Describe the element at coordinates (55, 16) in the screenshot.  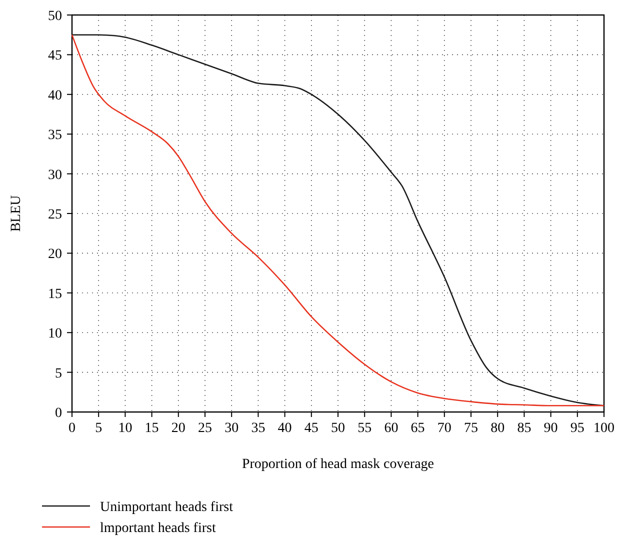
I see `y-tick-label: 50` at that location.